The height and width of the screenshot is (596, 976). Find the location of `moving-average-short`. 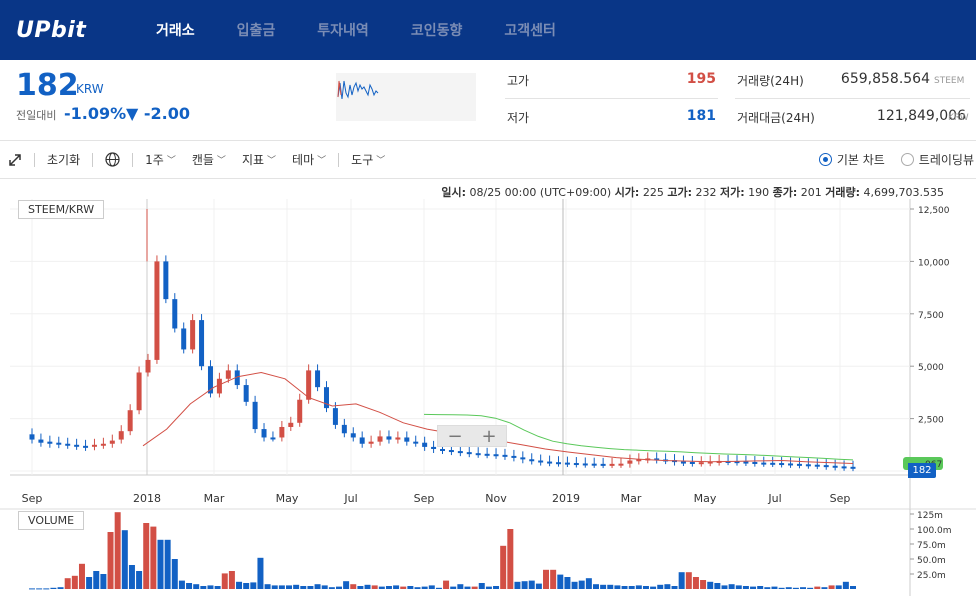

moving-average-short is located at coordinates (498, 417).